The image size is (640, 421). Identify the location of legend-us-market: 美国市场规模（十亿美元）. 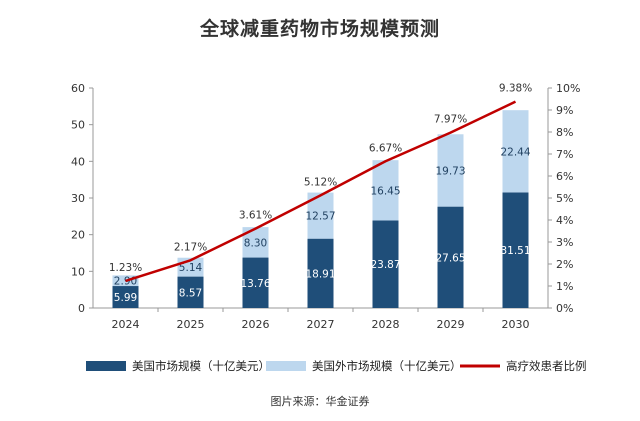
(178, 366).